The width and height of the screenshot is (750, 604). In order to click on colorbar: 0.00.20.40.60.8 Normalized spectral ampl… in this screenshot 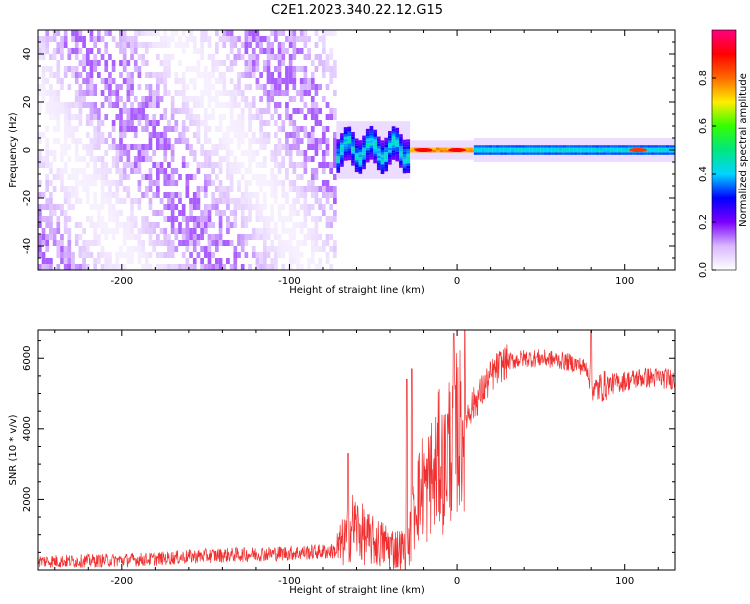, I will do `click(723, 153)`.